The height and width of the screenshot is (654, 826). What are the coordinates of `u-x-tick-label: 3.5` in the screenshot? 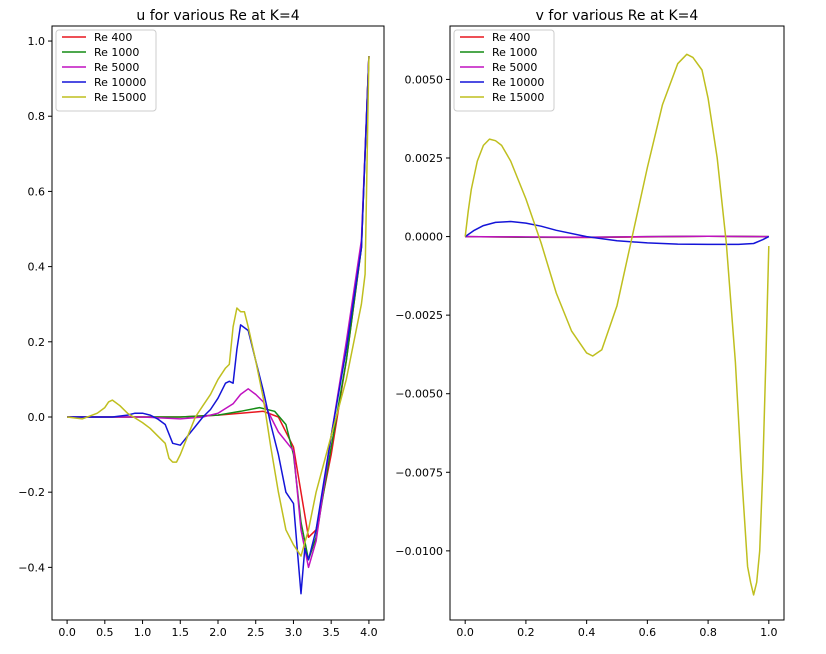 It's located at (331, 632).